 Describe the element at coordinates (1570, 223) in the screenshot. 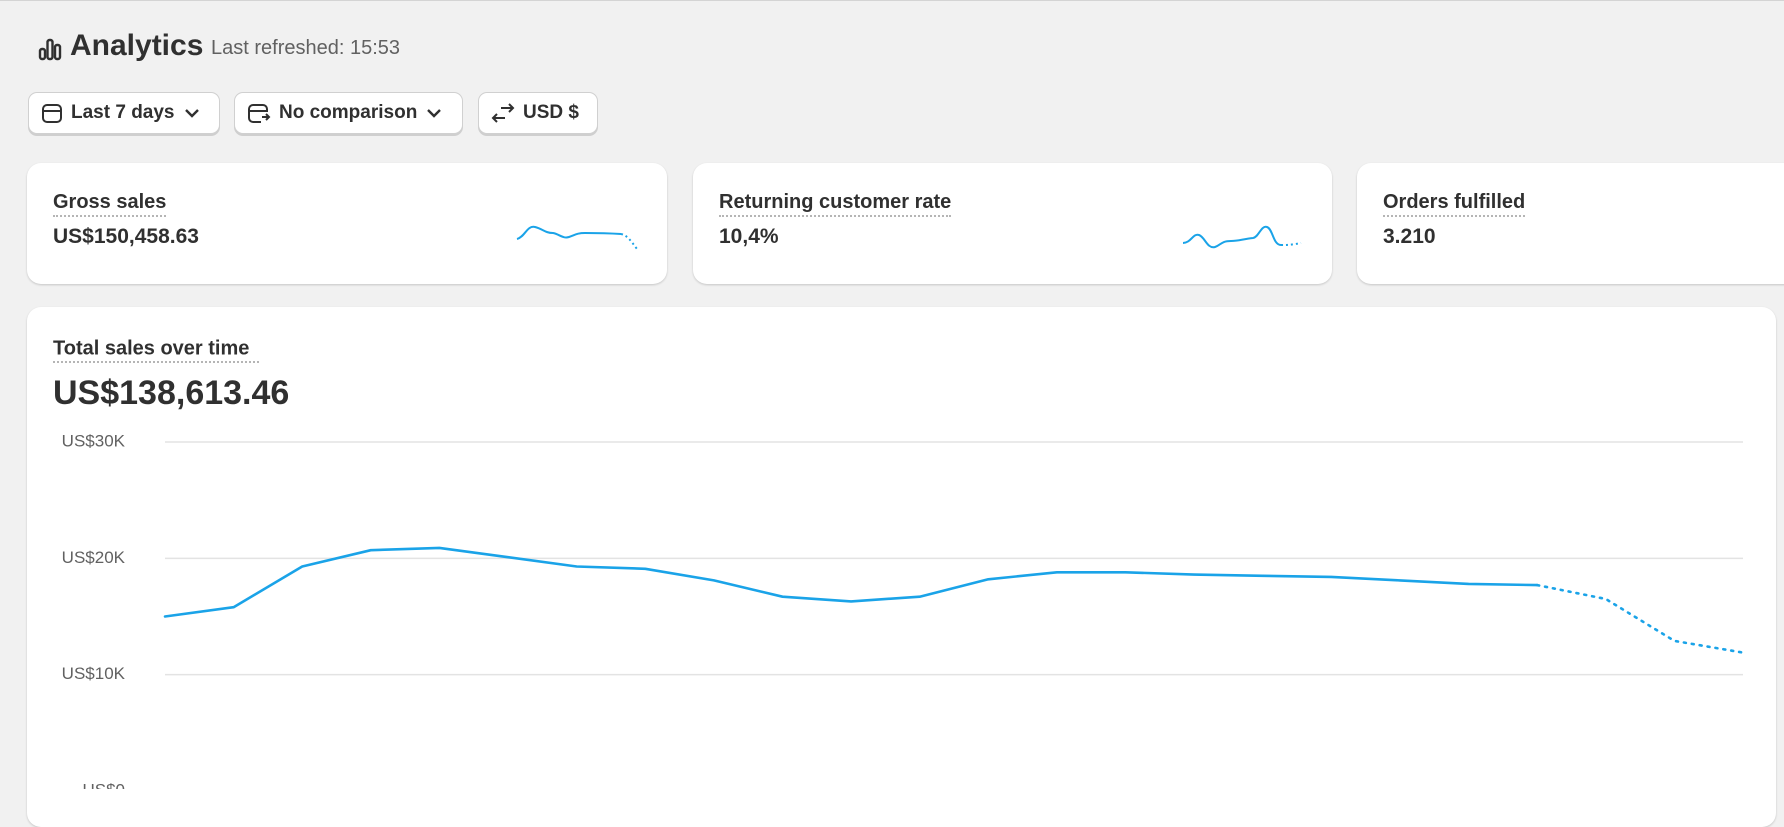

I see `metric-card: Orders fulfilled 3.210` at that location.